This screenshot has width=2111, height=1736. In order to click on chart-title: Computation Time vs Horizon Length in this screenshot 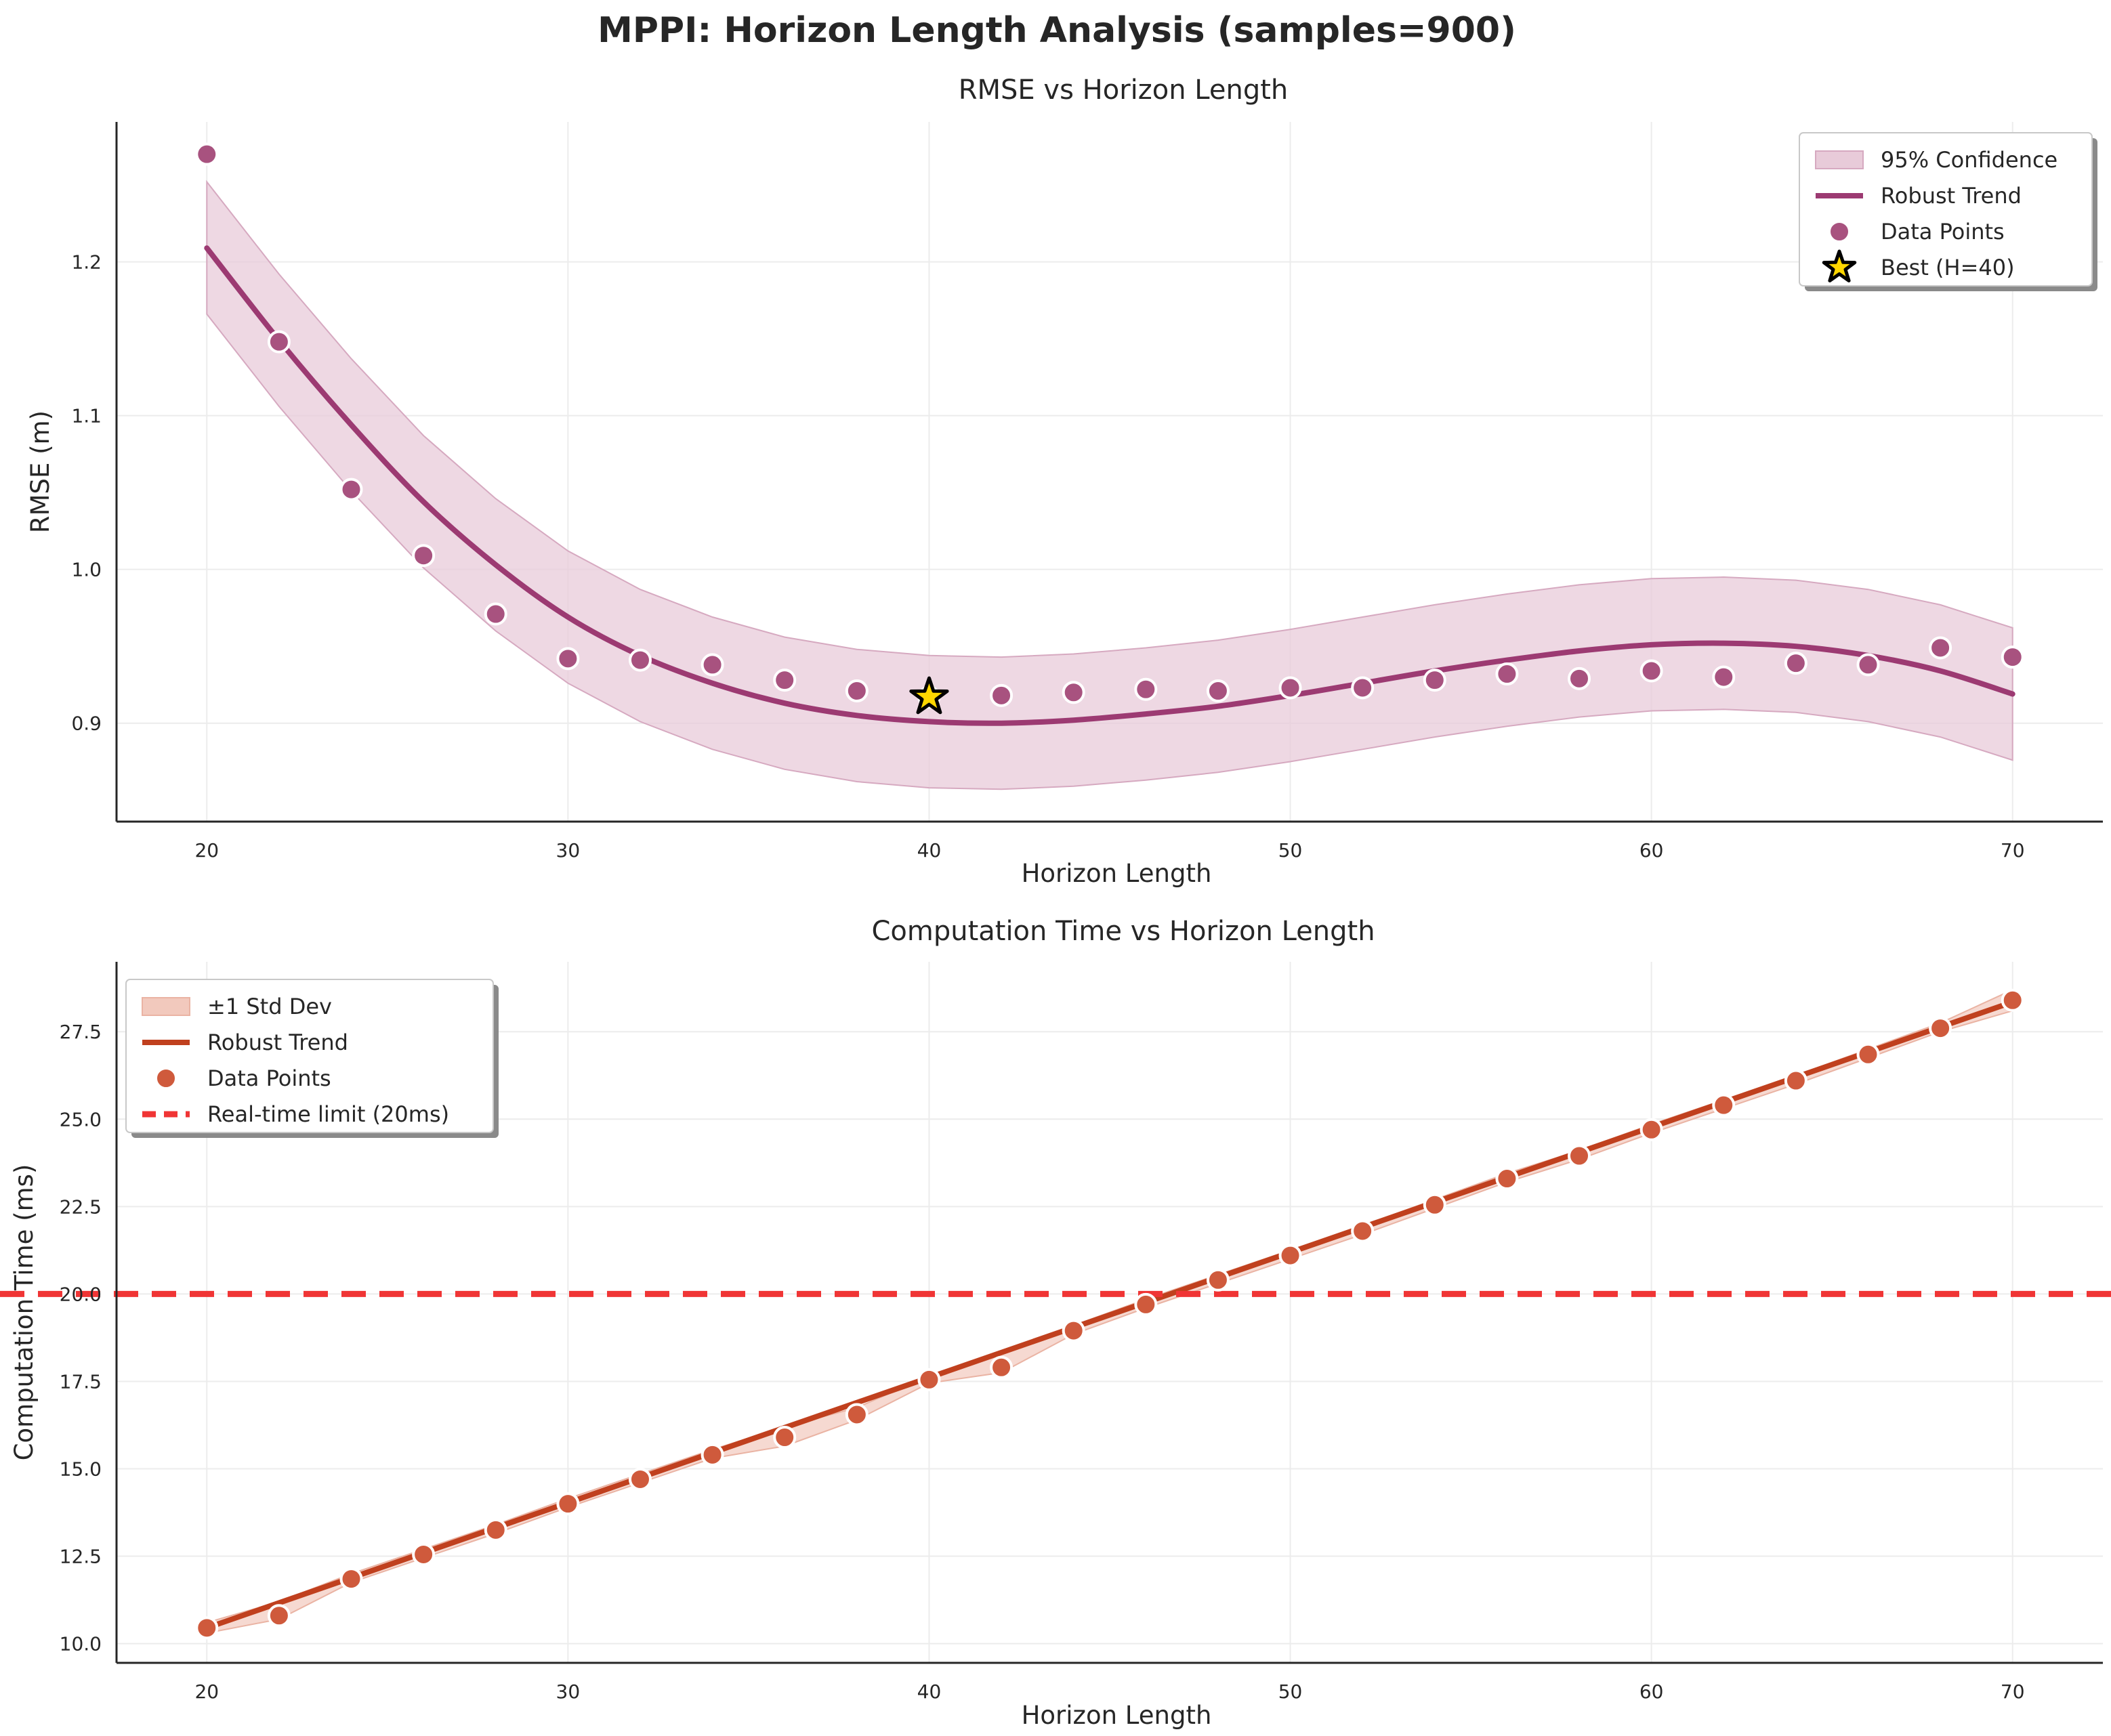, I will do `click(1123, 931)`.